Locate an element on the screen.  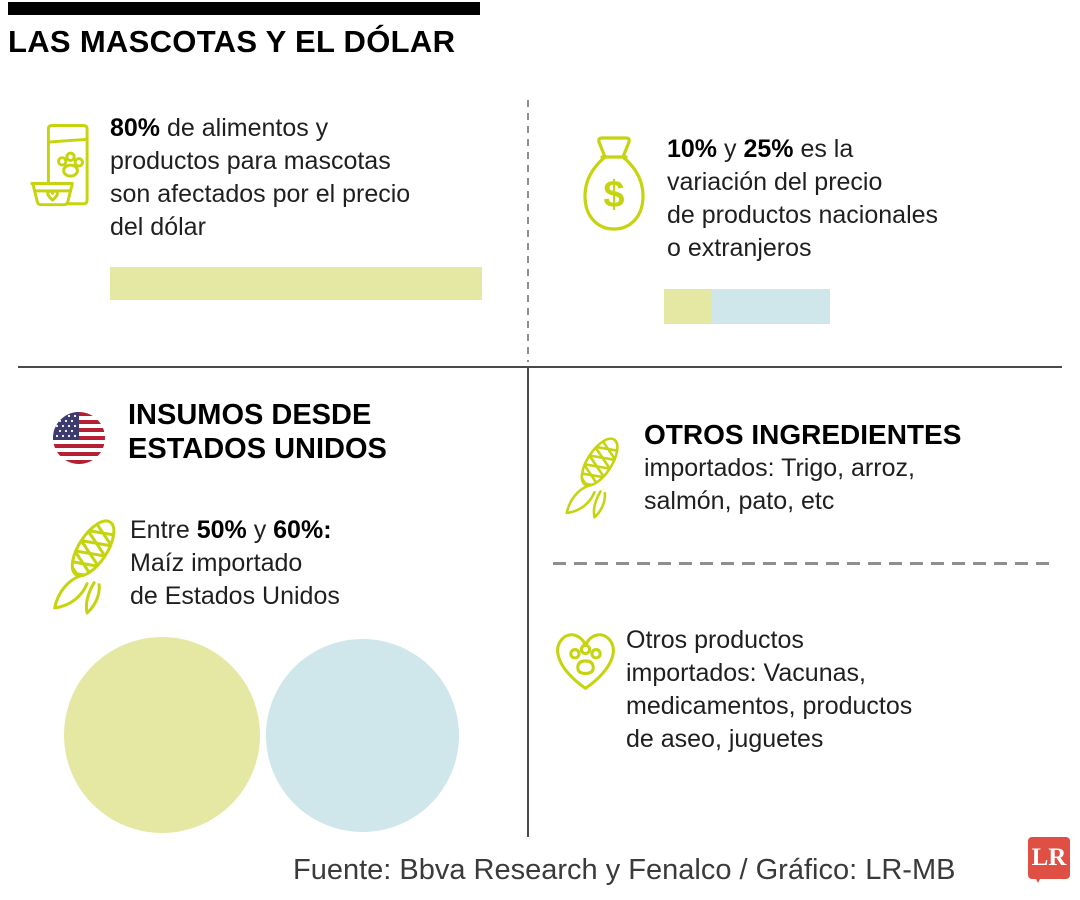
corn-lead: Entre is located at coordinates (163, 530).